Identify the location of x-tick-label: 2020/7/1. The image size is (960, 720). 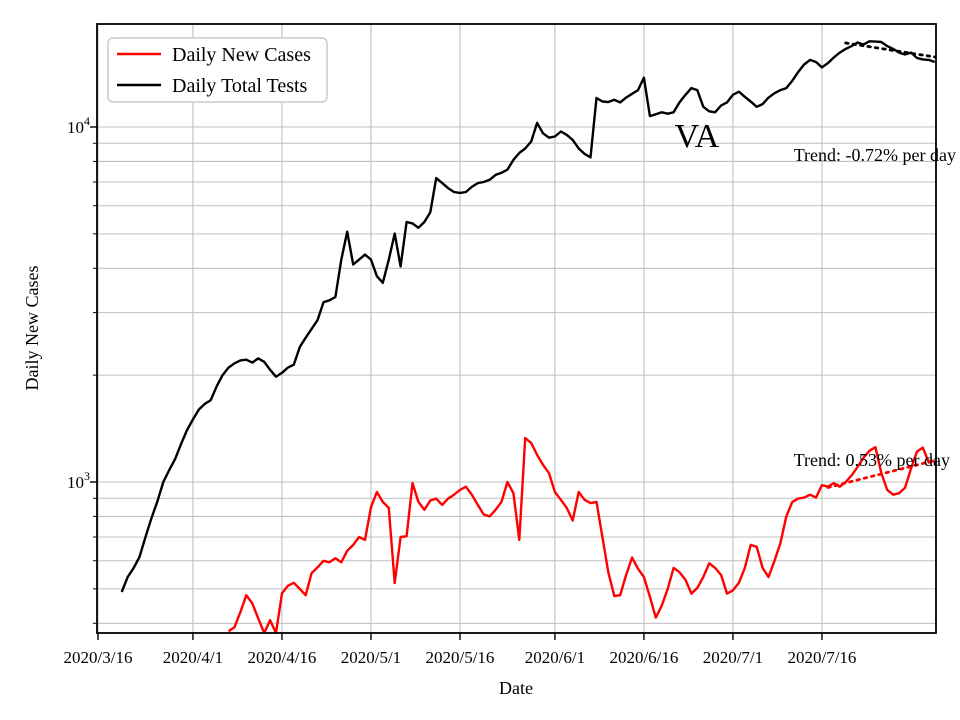
(733, 657).